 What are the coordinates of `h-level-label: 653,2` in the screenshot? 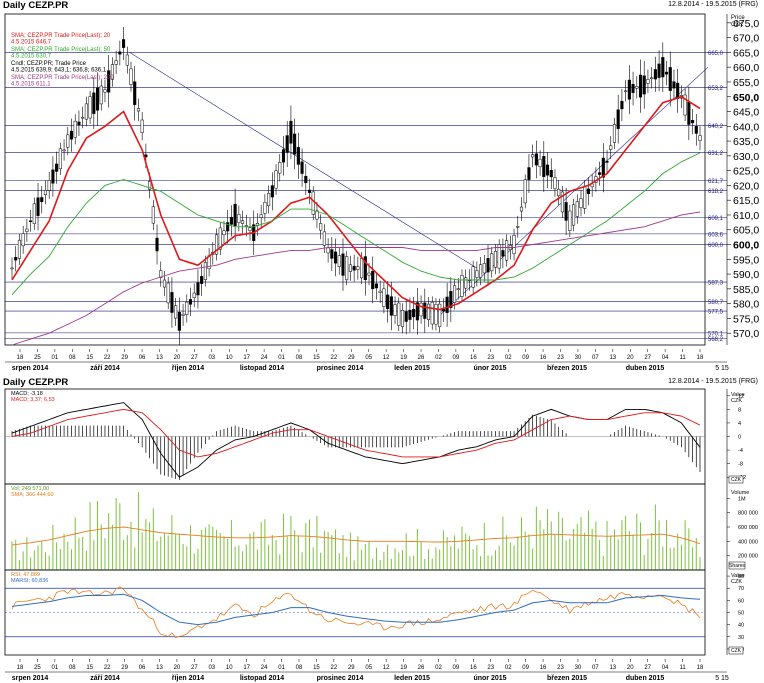 It's located at (716, 89).